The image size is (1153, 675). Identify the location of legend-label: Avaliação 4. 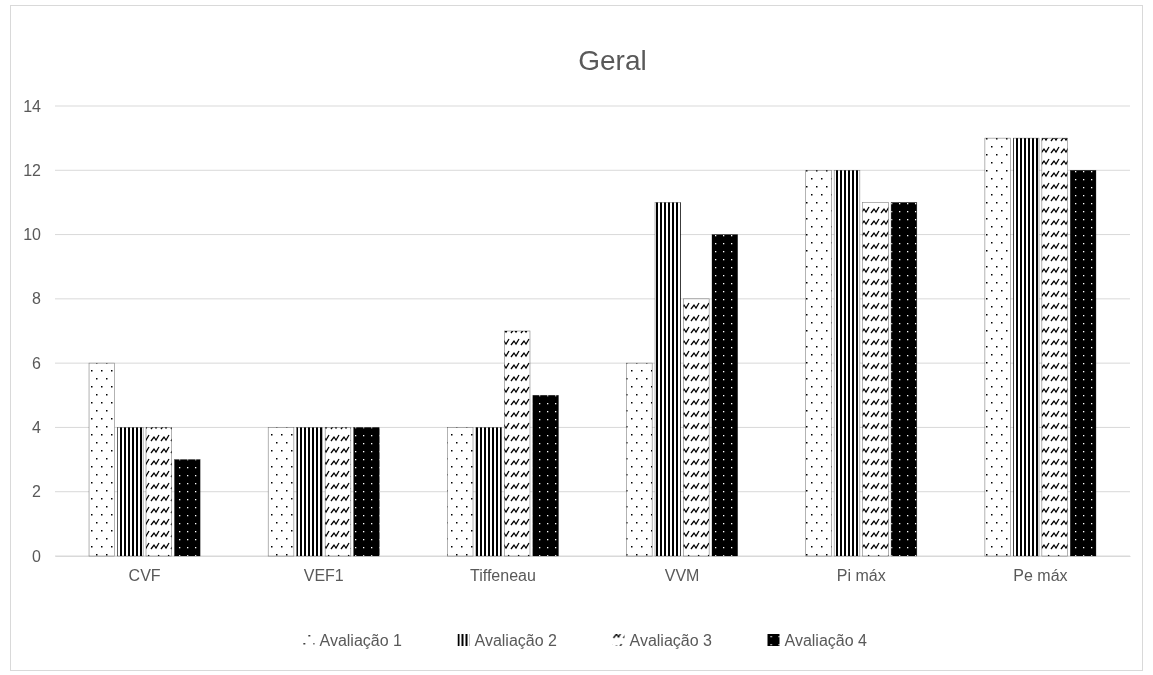
(826, 640).